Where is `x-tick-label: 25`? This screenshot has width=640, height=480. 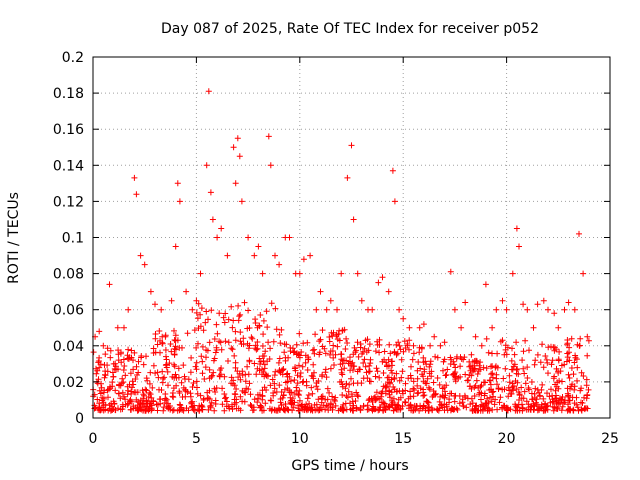 x-tick-label: 25 is located at coordinates (610, 439).